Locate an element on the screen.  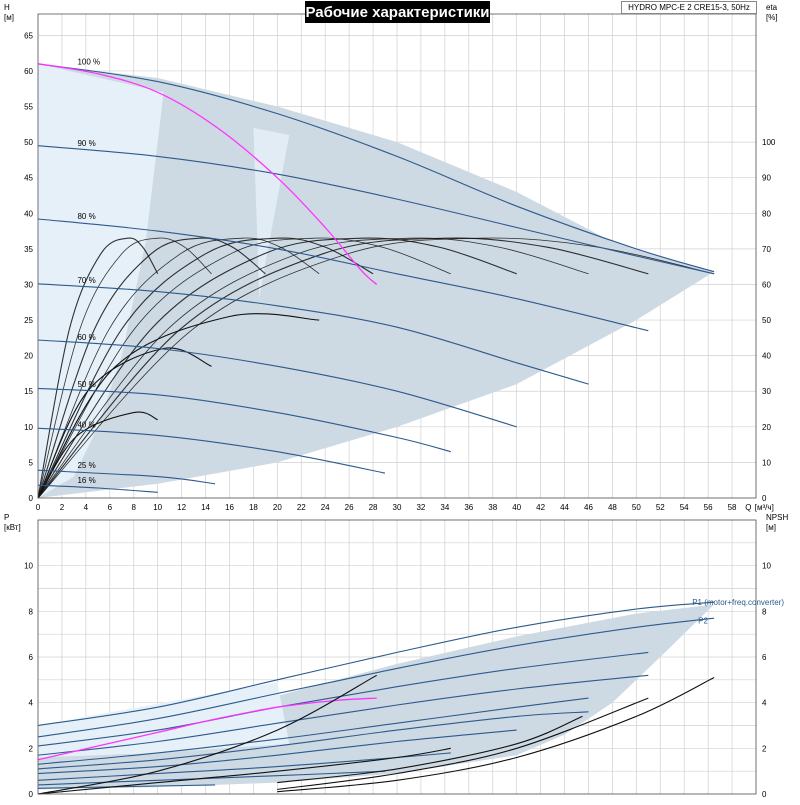
eta-tick-label: 50 is located at coordinates (766, 320).